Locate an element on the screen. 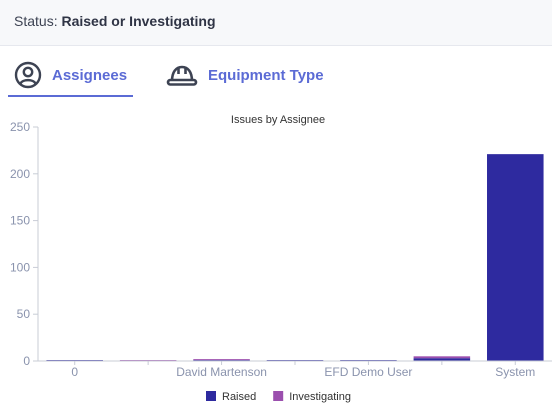  x-tick-label: EFD Demo User is located at coordinates (368, 372).